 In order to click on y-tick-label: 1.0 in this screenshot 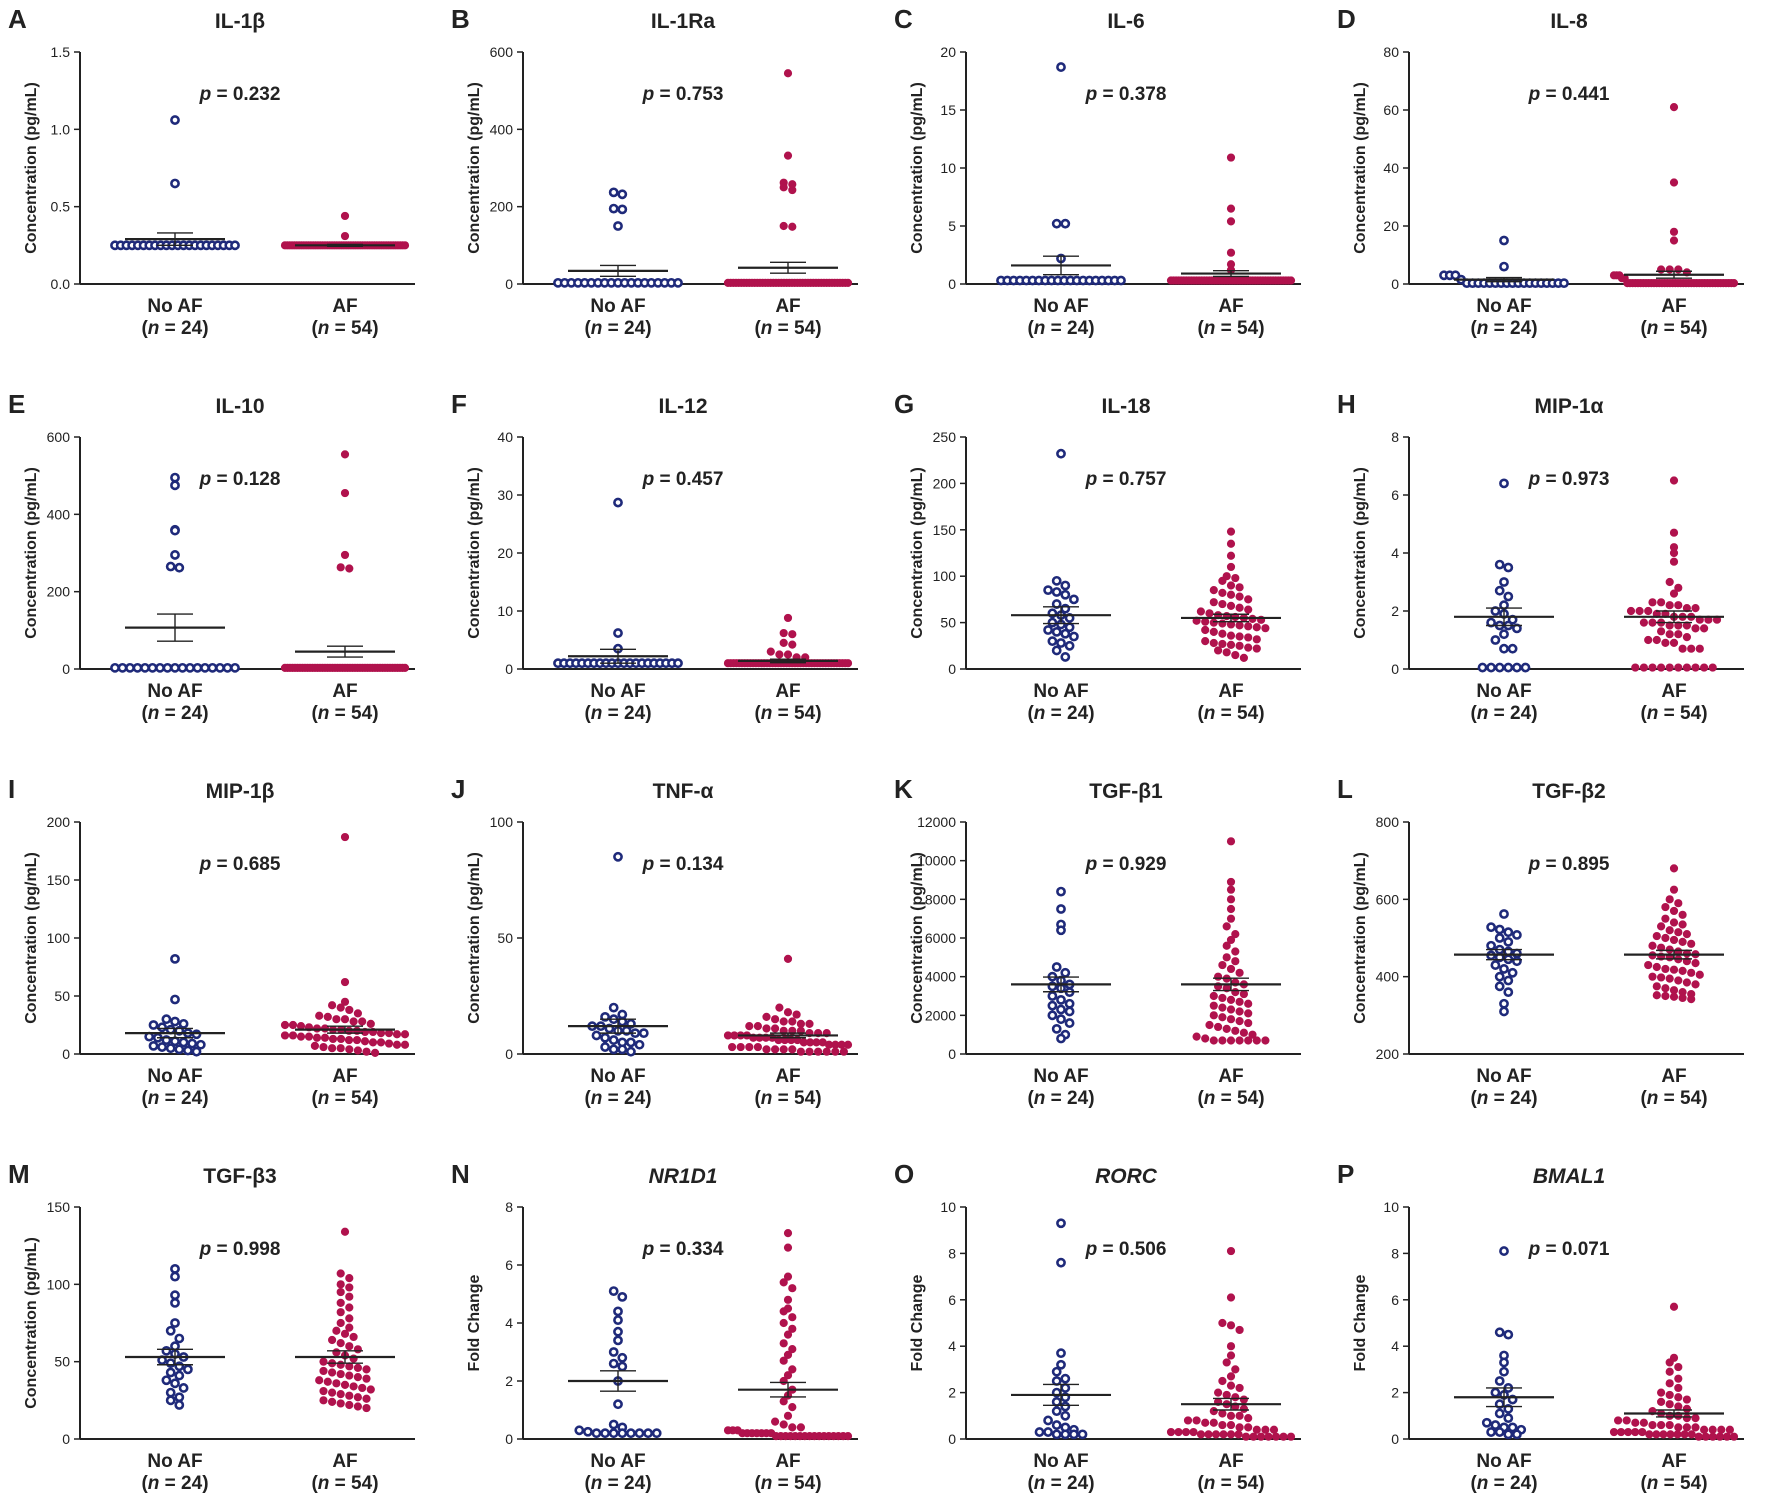, I will do `click(61, 129)`.